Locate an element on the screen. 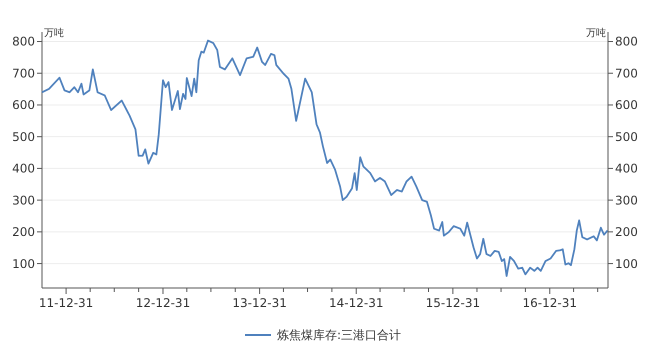 The width and height of the screenshot is (650, 363). x-tick-label: 12-12-31 is located at coordinates (163, 303).